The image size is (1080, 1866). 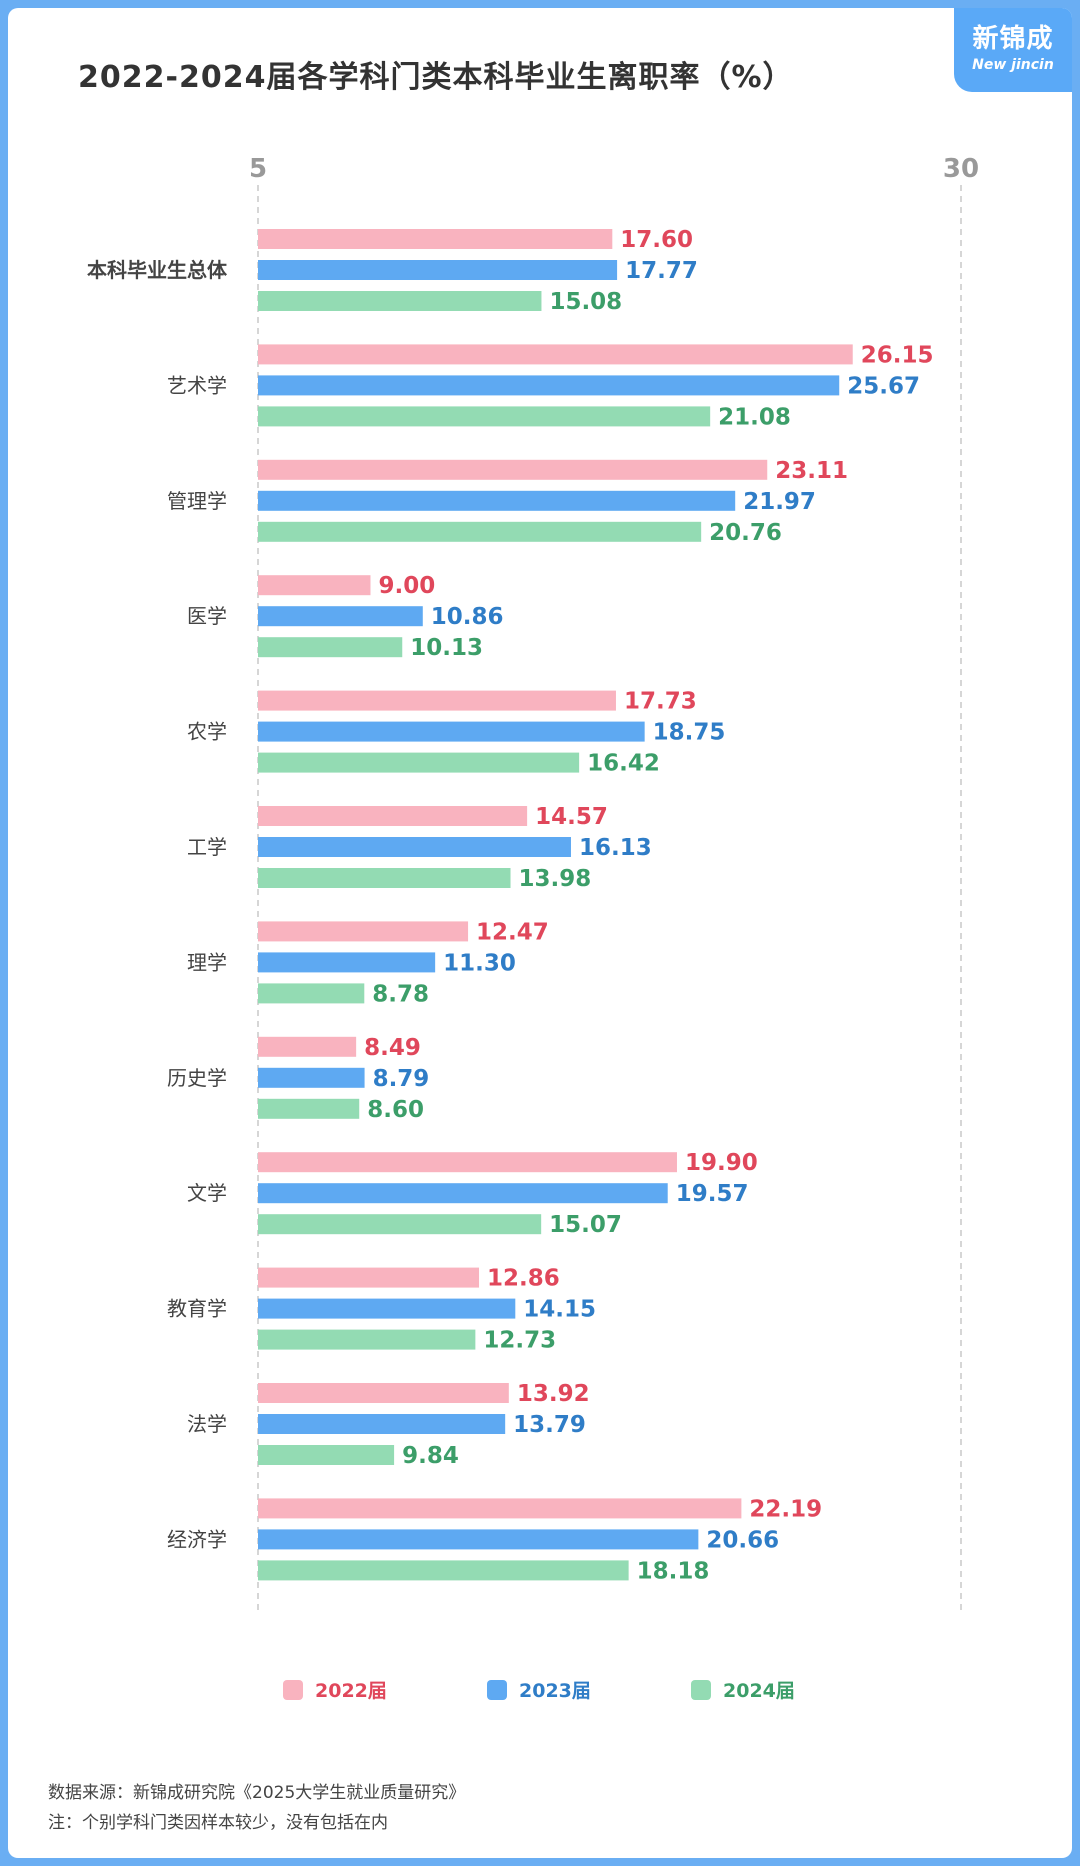 I want to click on chart-title: 2022-2024届各学科门类本科毕业生离职率（%）, so click(x=436, y=77).